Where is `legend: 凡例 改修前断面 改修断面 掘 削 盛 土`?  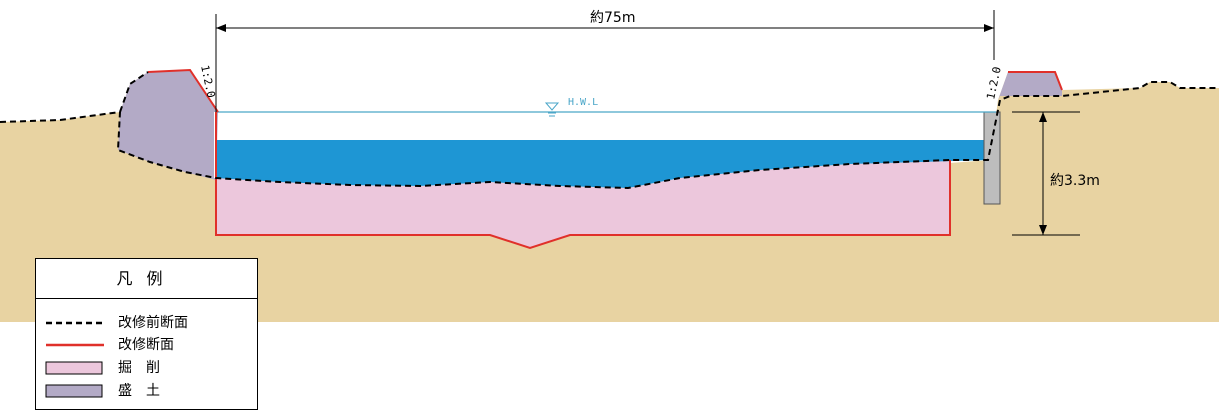
legend: 凡例 改修前断面 改修断面 掘 削 盛 土 is located at coordinates (146, 334).